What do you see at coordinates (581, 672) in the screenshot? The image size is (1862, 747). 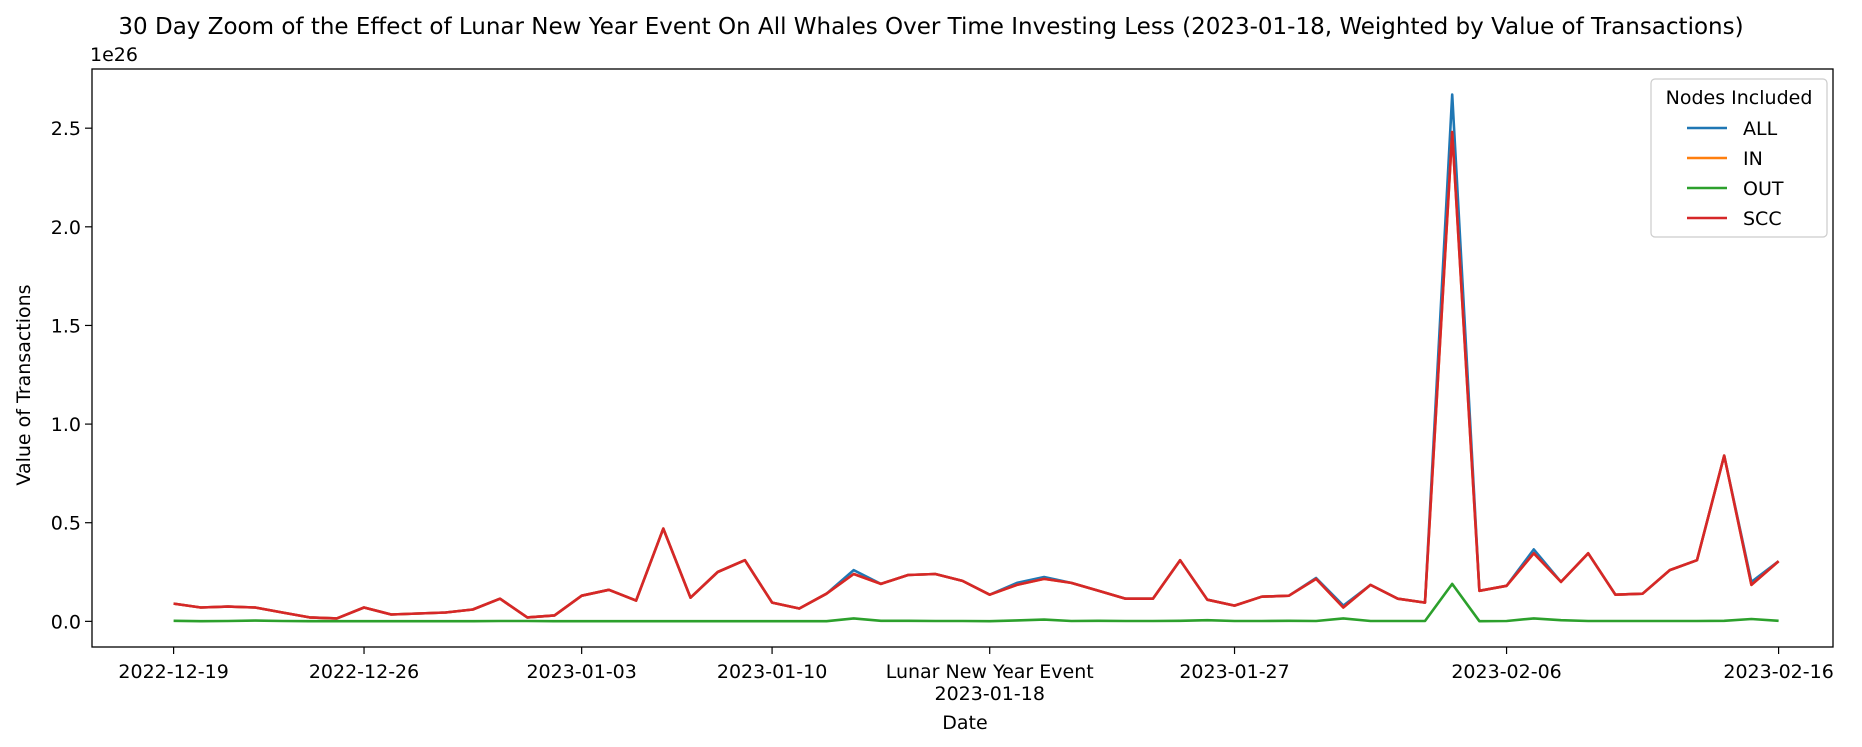 I see `x-tick-label: 2023-01-03` at bounding box center [581, 672].